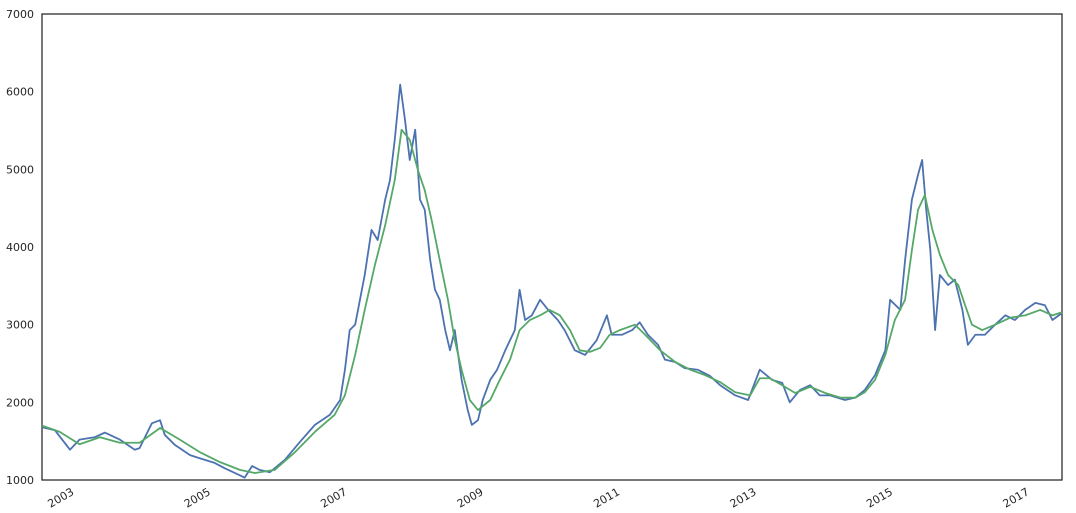  What do you see at coordinates (20, 247) in the screenshot?
I see `y-tick-label: 4000` at bounding box center [20, 247].